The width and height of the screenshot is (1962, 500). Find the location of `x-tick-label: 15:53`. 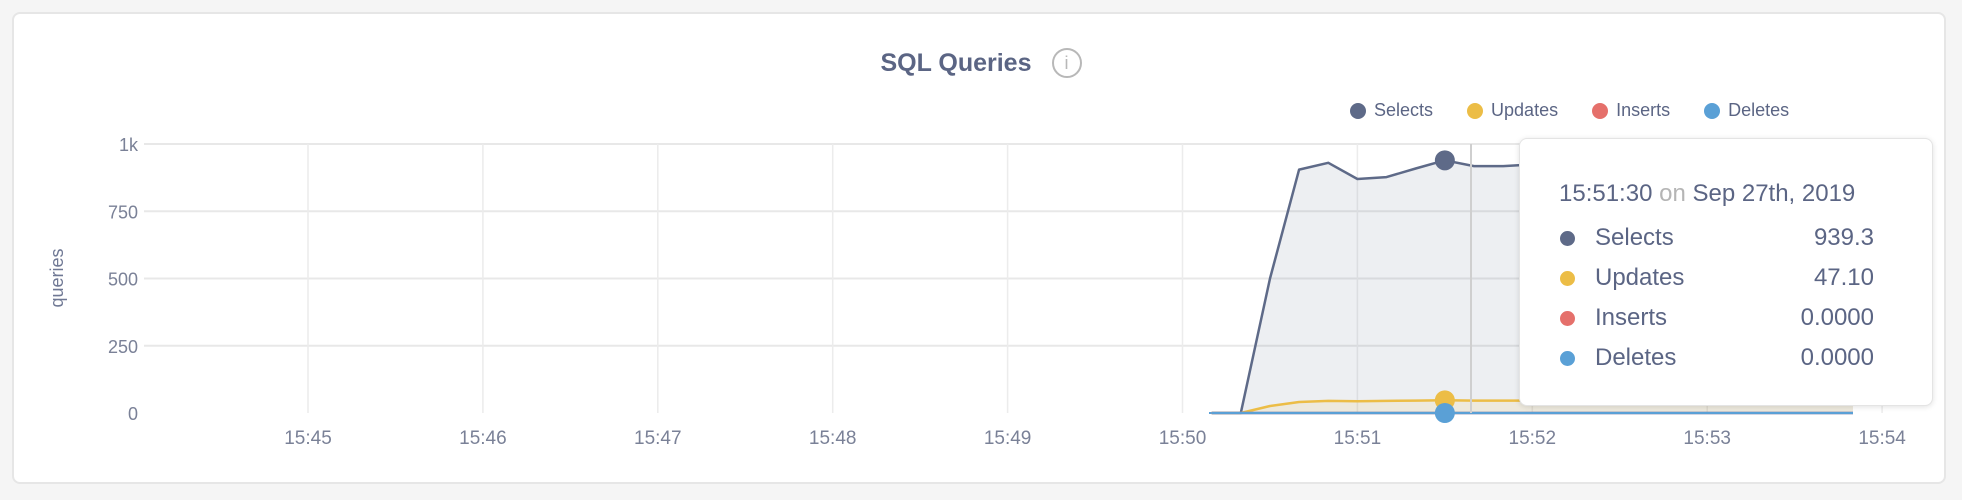

x-tick-label: 15:53 is located at coordinates (1707, 438).